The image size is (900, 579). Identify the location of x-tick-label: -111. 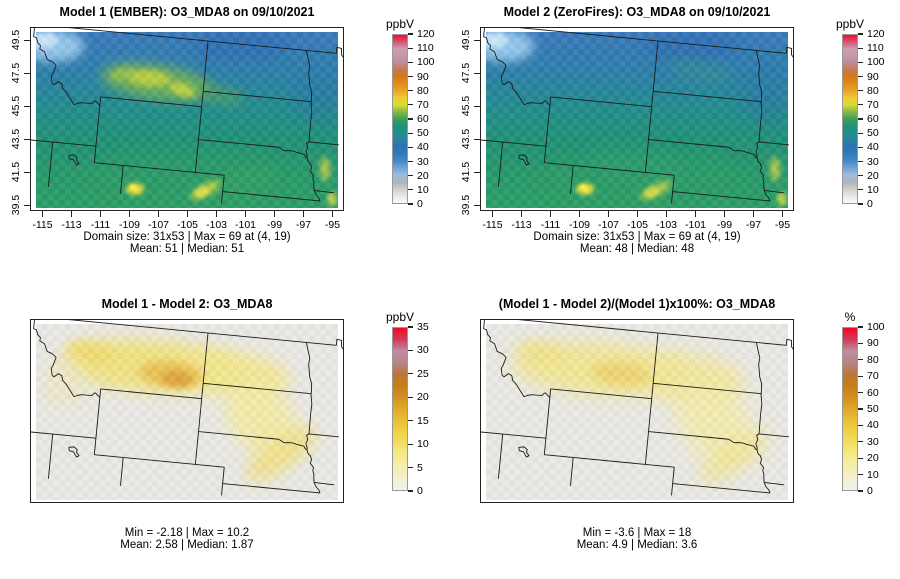
(550, 225).